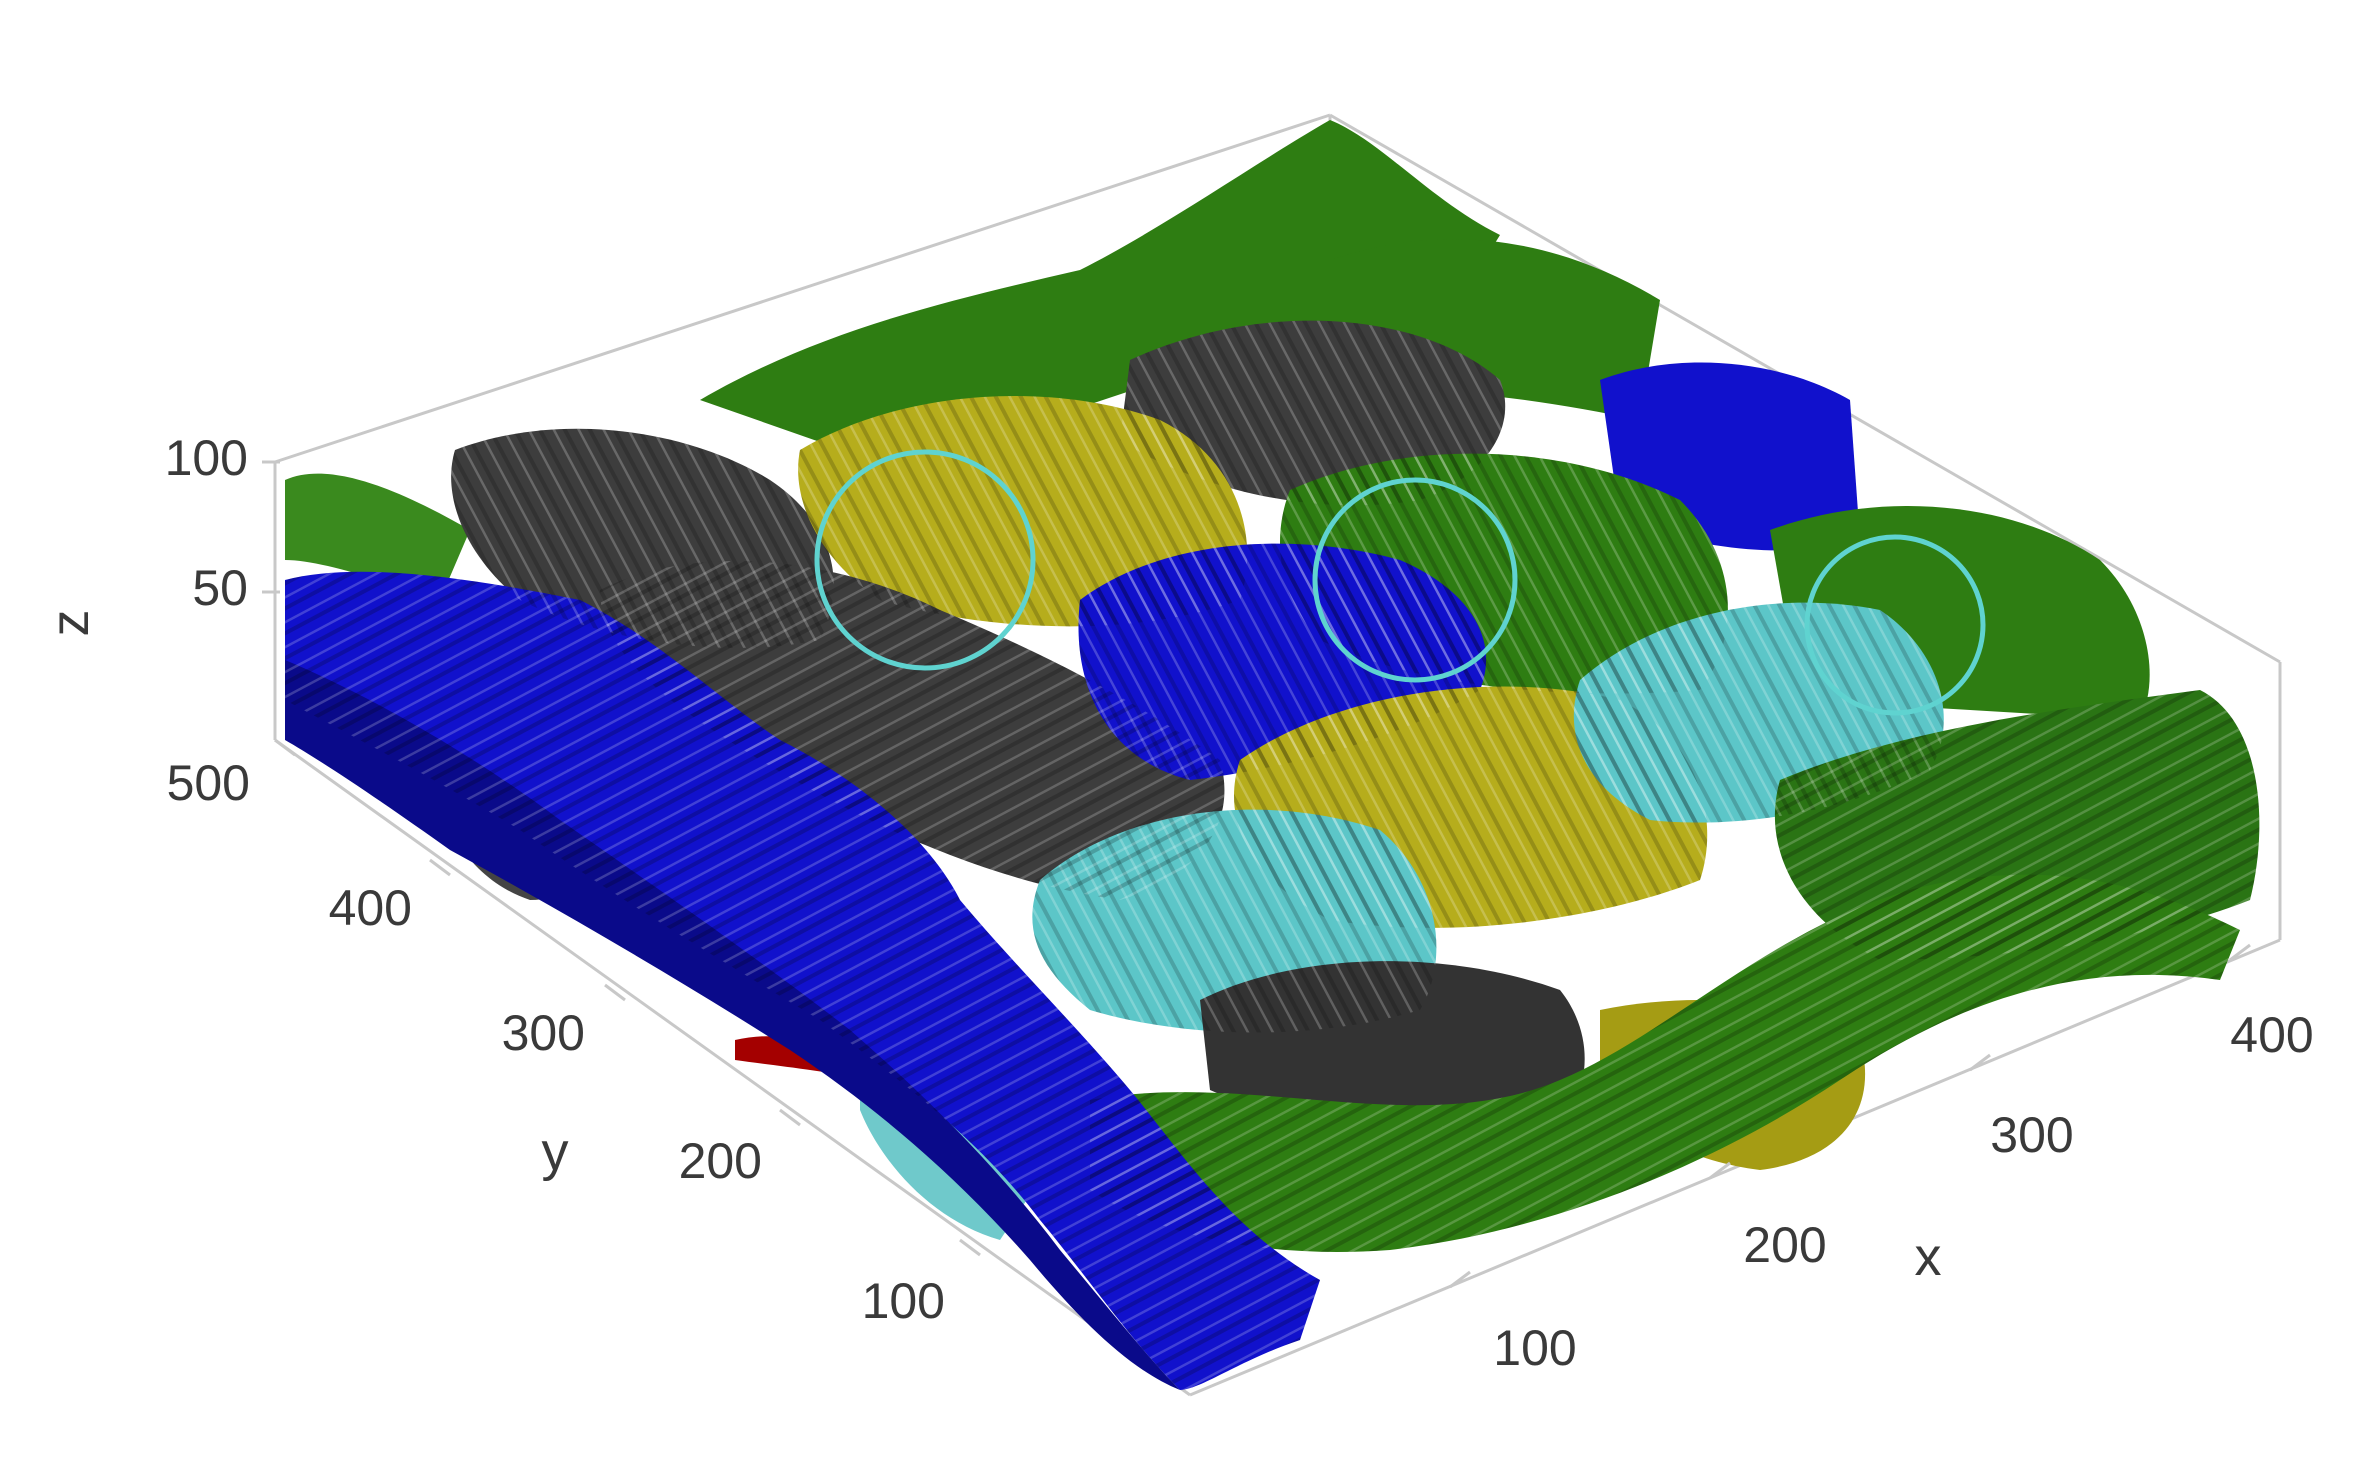  I want to click on x-tick-label: 400, so click(2271, 1035).